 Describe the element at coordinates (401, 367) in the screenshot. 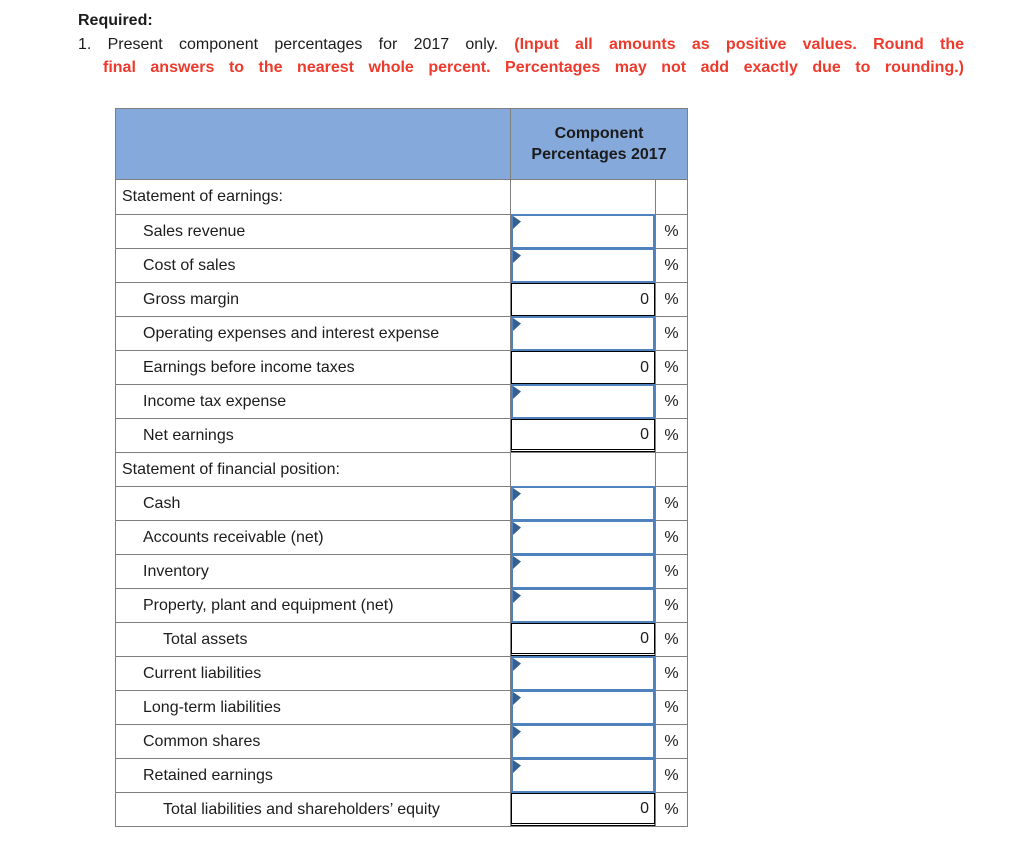

I see `table-row: Earnings before income taxes 0 %` at that location.